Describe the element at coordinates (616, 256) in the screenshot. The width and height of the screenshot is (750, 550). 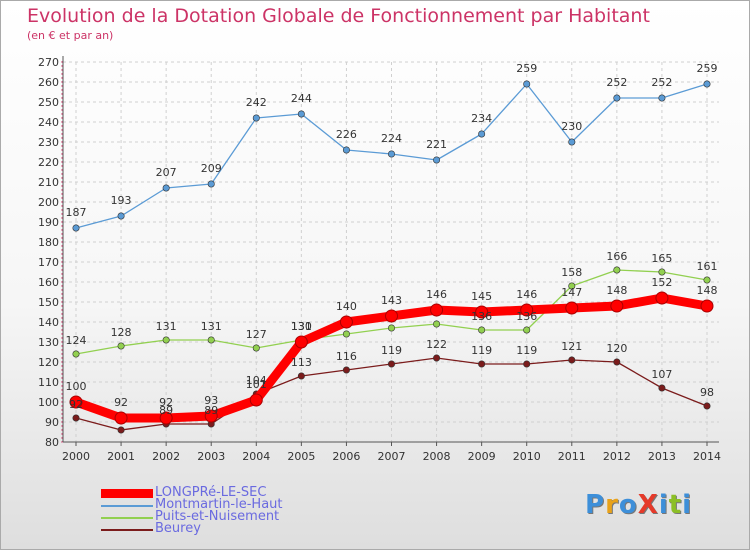
I see `data-label: 166` at that location.